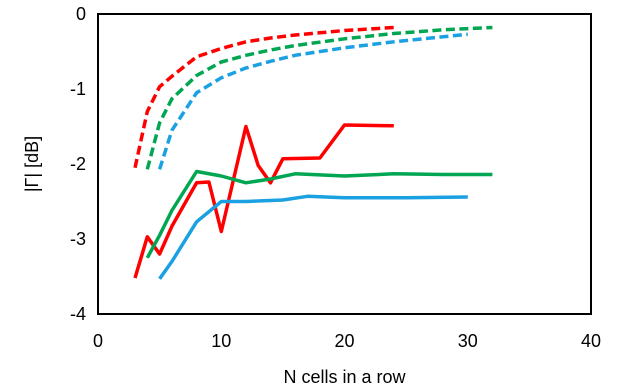 This screenshot has width=627, height=391. What do you see at coordinates (32, 164) in the screenshot?
I see `y-axis-title: |Γ| [dB]` at bounding box center [32, 164].